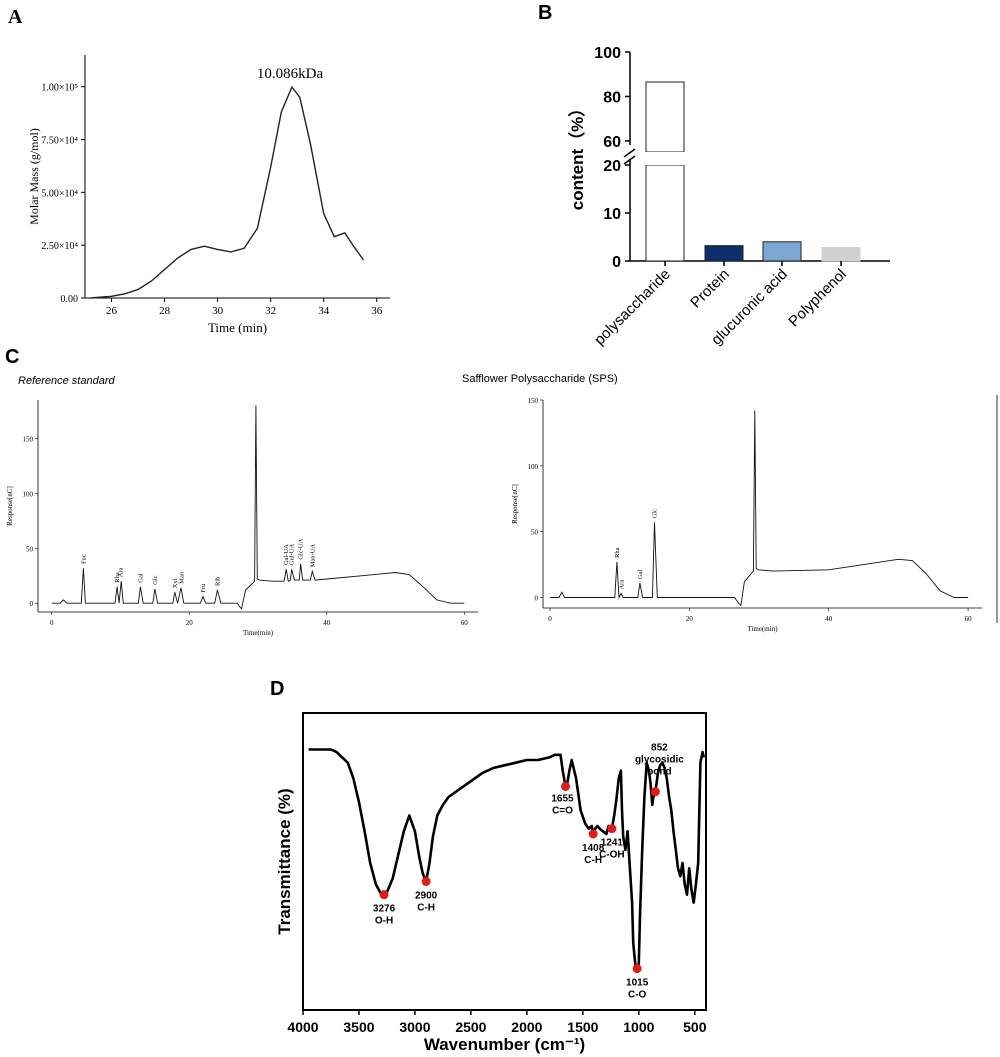  What do you see at coordinates (759, 508) in the screenshot?
I see `cr-series-line` at bounding box center [759, 508].